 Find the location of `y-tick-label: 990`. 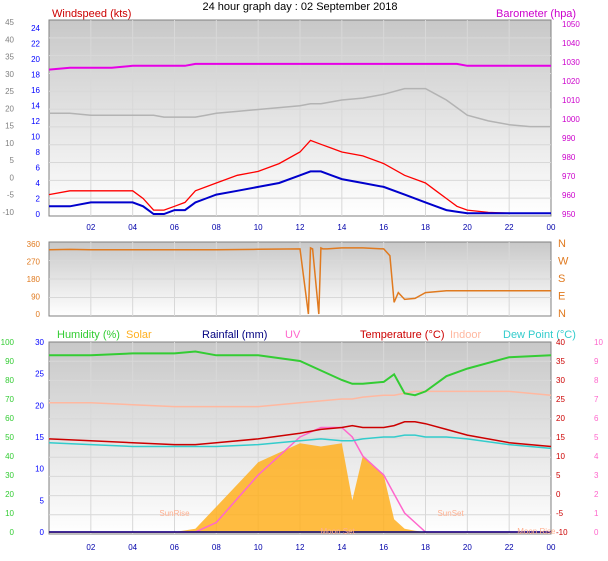

y-tick-label: 990 is located at coordinates (569, 138).